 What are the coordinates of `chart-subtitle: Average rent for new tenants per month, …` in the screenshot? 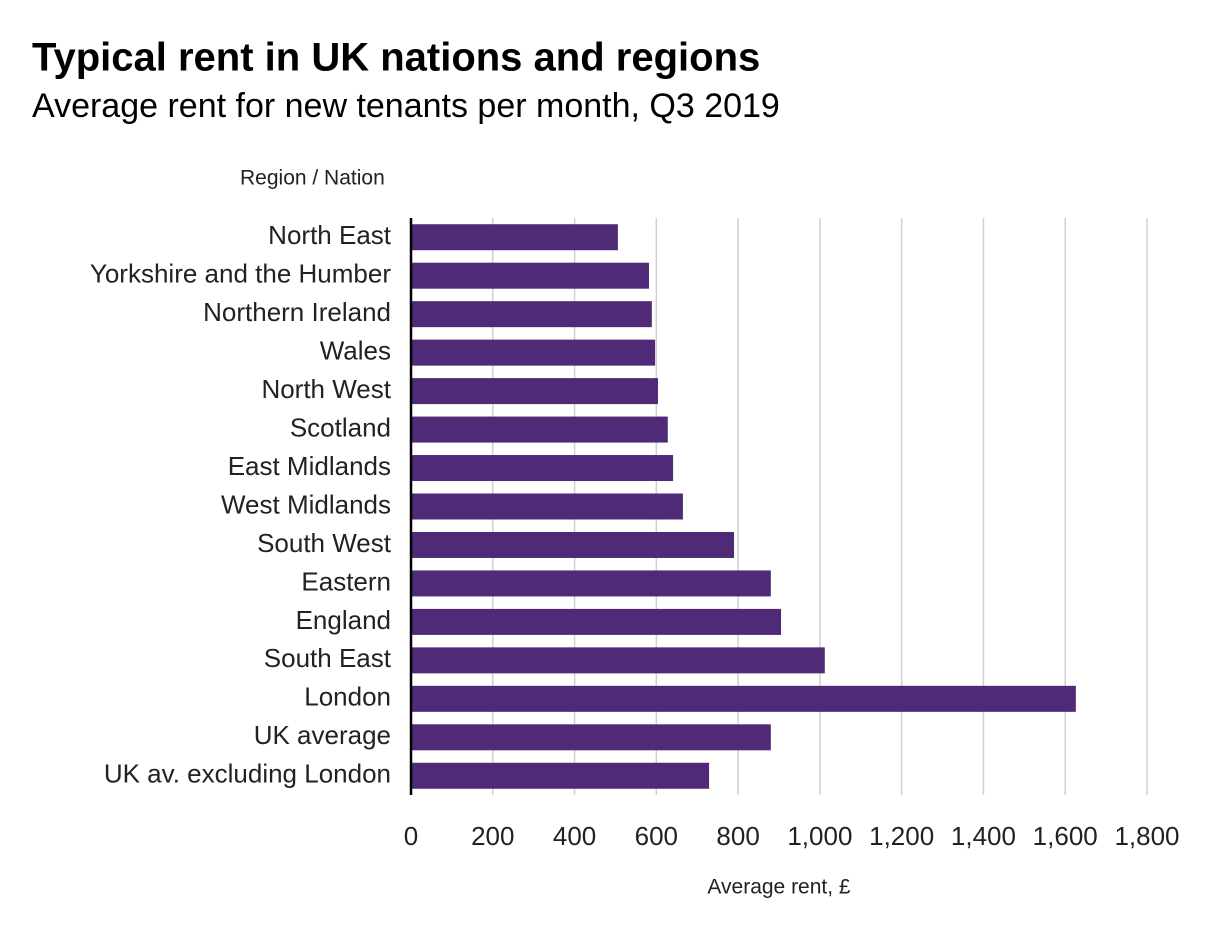 It's located at (406, 106).